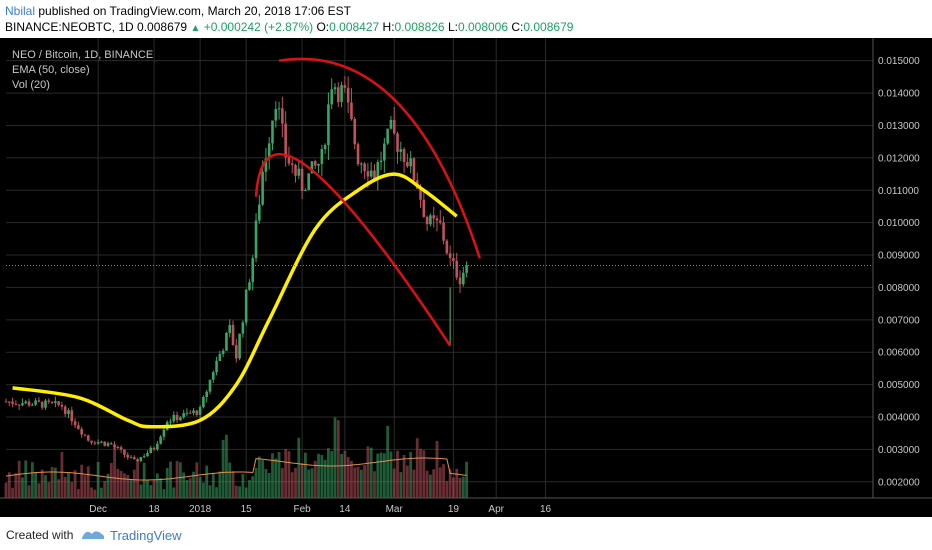  What do you see at coordinates (258, 27) in the screenshot?
I see `price-change: +0.000242 (+2.87%)` at bounding box center [258, 27].